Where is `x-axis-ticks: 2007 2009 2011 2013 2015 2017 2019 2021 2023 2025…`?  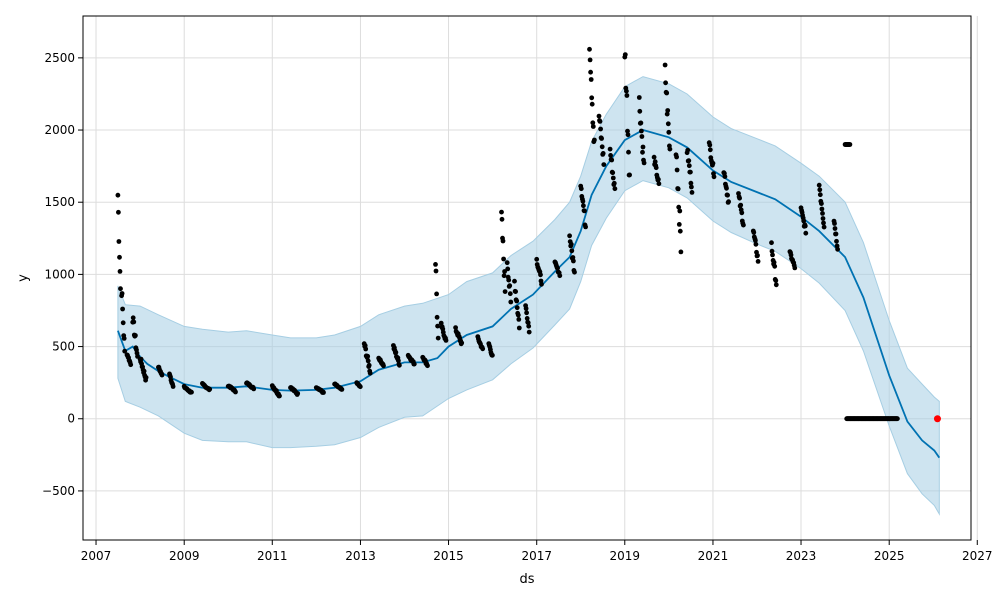 x-axis-ticks: 2007 2009 2011 2013 2015 2017 2019 2021 2023 2025… is located at coordinates (537, 551).